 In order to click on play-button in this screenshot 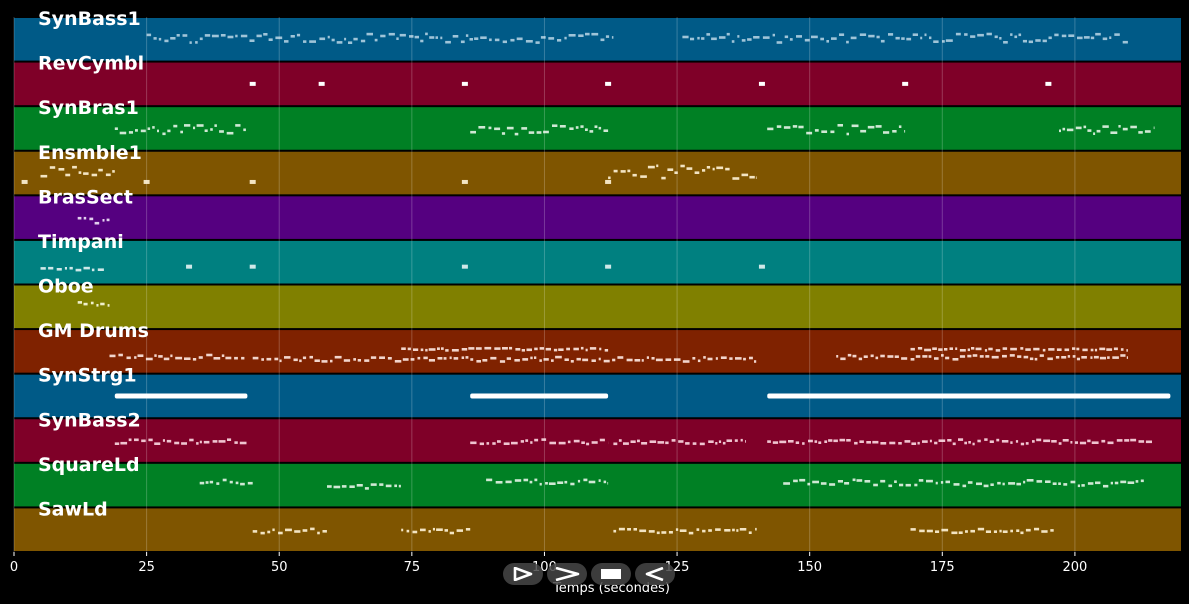, I will do `click(523, 574)`.